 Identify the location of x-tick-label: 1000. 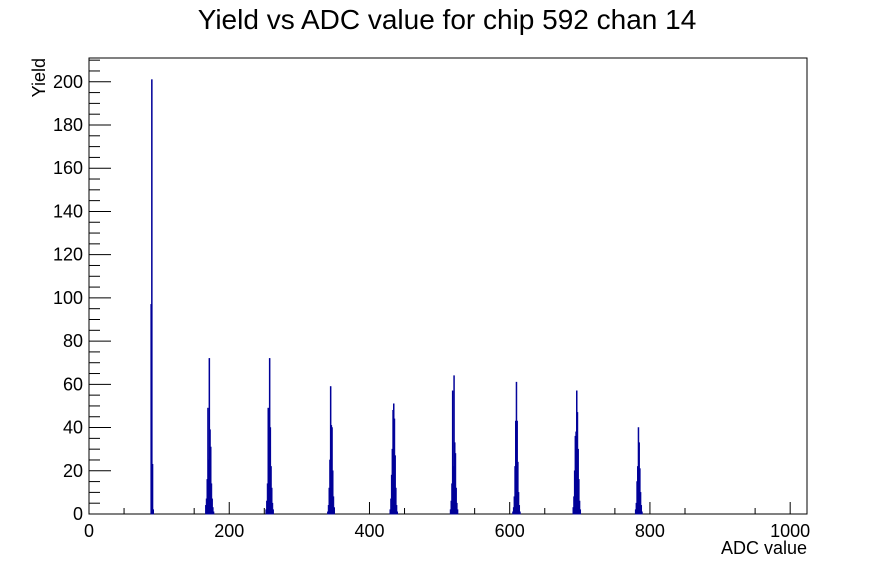
(790, 531).